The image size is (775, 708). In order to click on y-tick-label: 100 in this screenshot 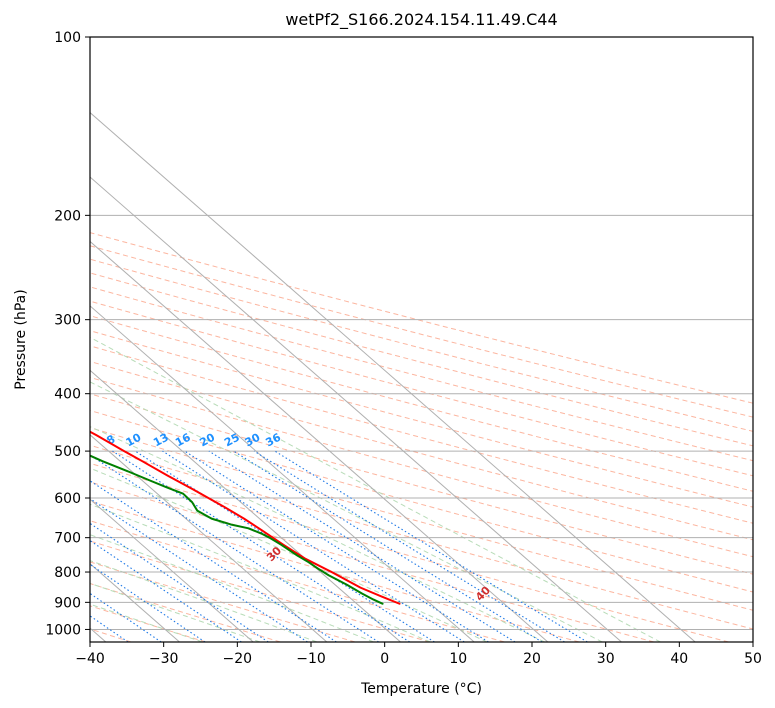, I will do `click(67, 38)`.